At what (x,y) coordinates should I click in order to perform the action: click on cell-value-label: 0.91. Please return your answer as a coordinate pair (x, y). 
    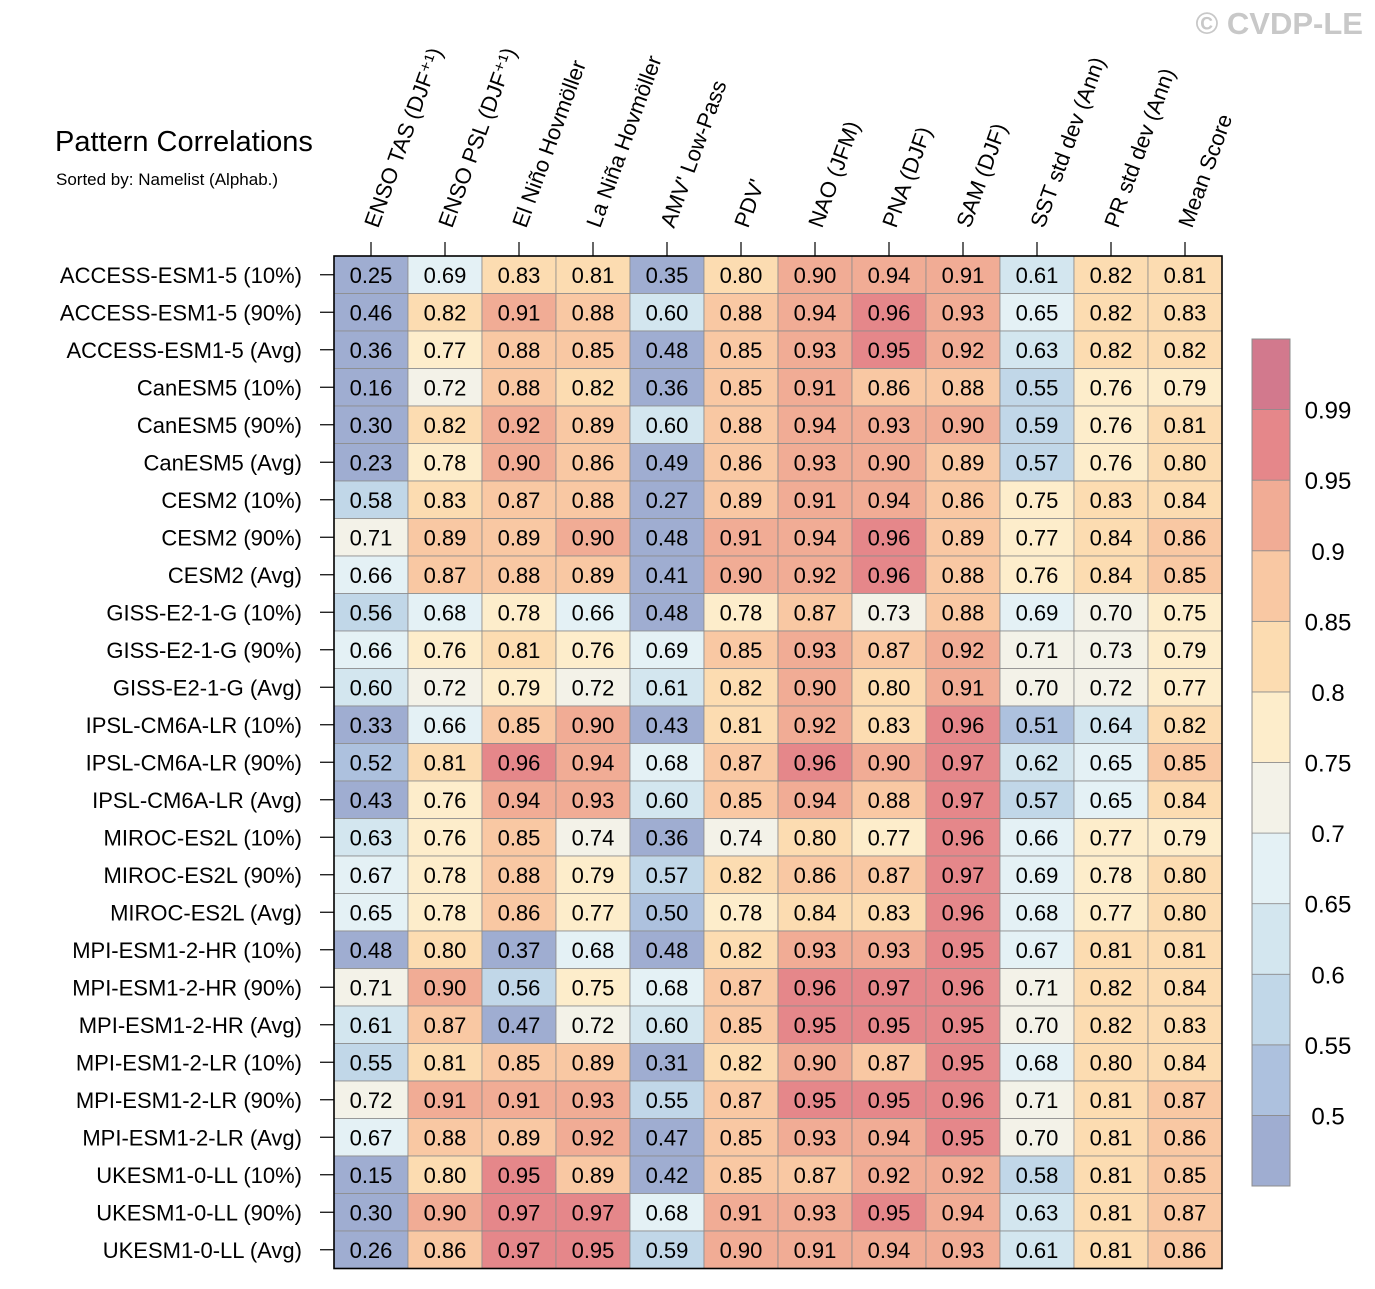
    Looking at the image, I should click on (741, 1212).